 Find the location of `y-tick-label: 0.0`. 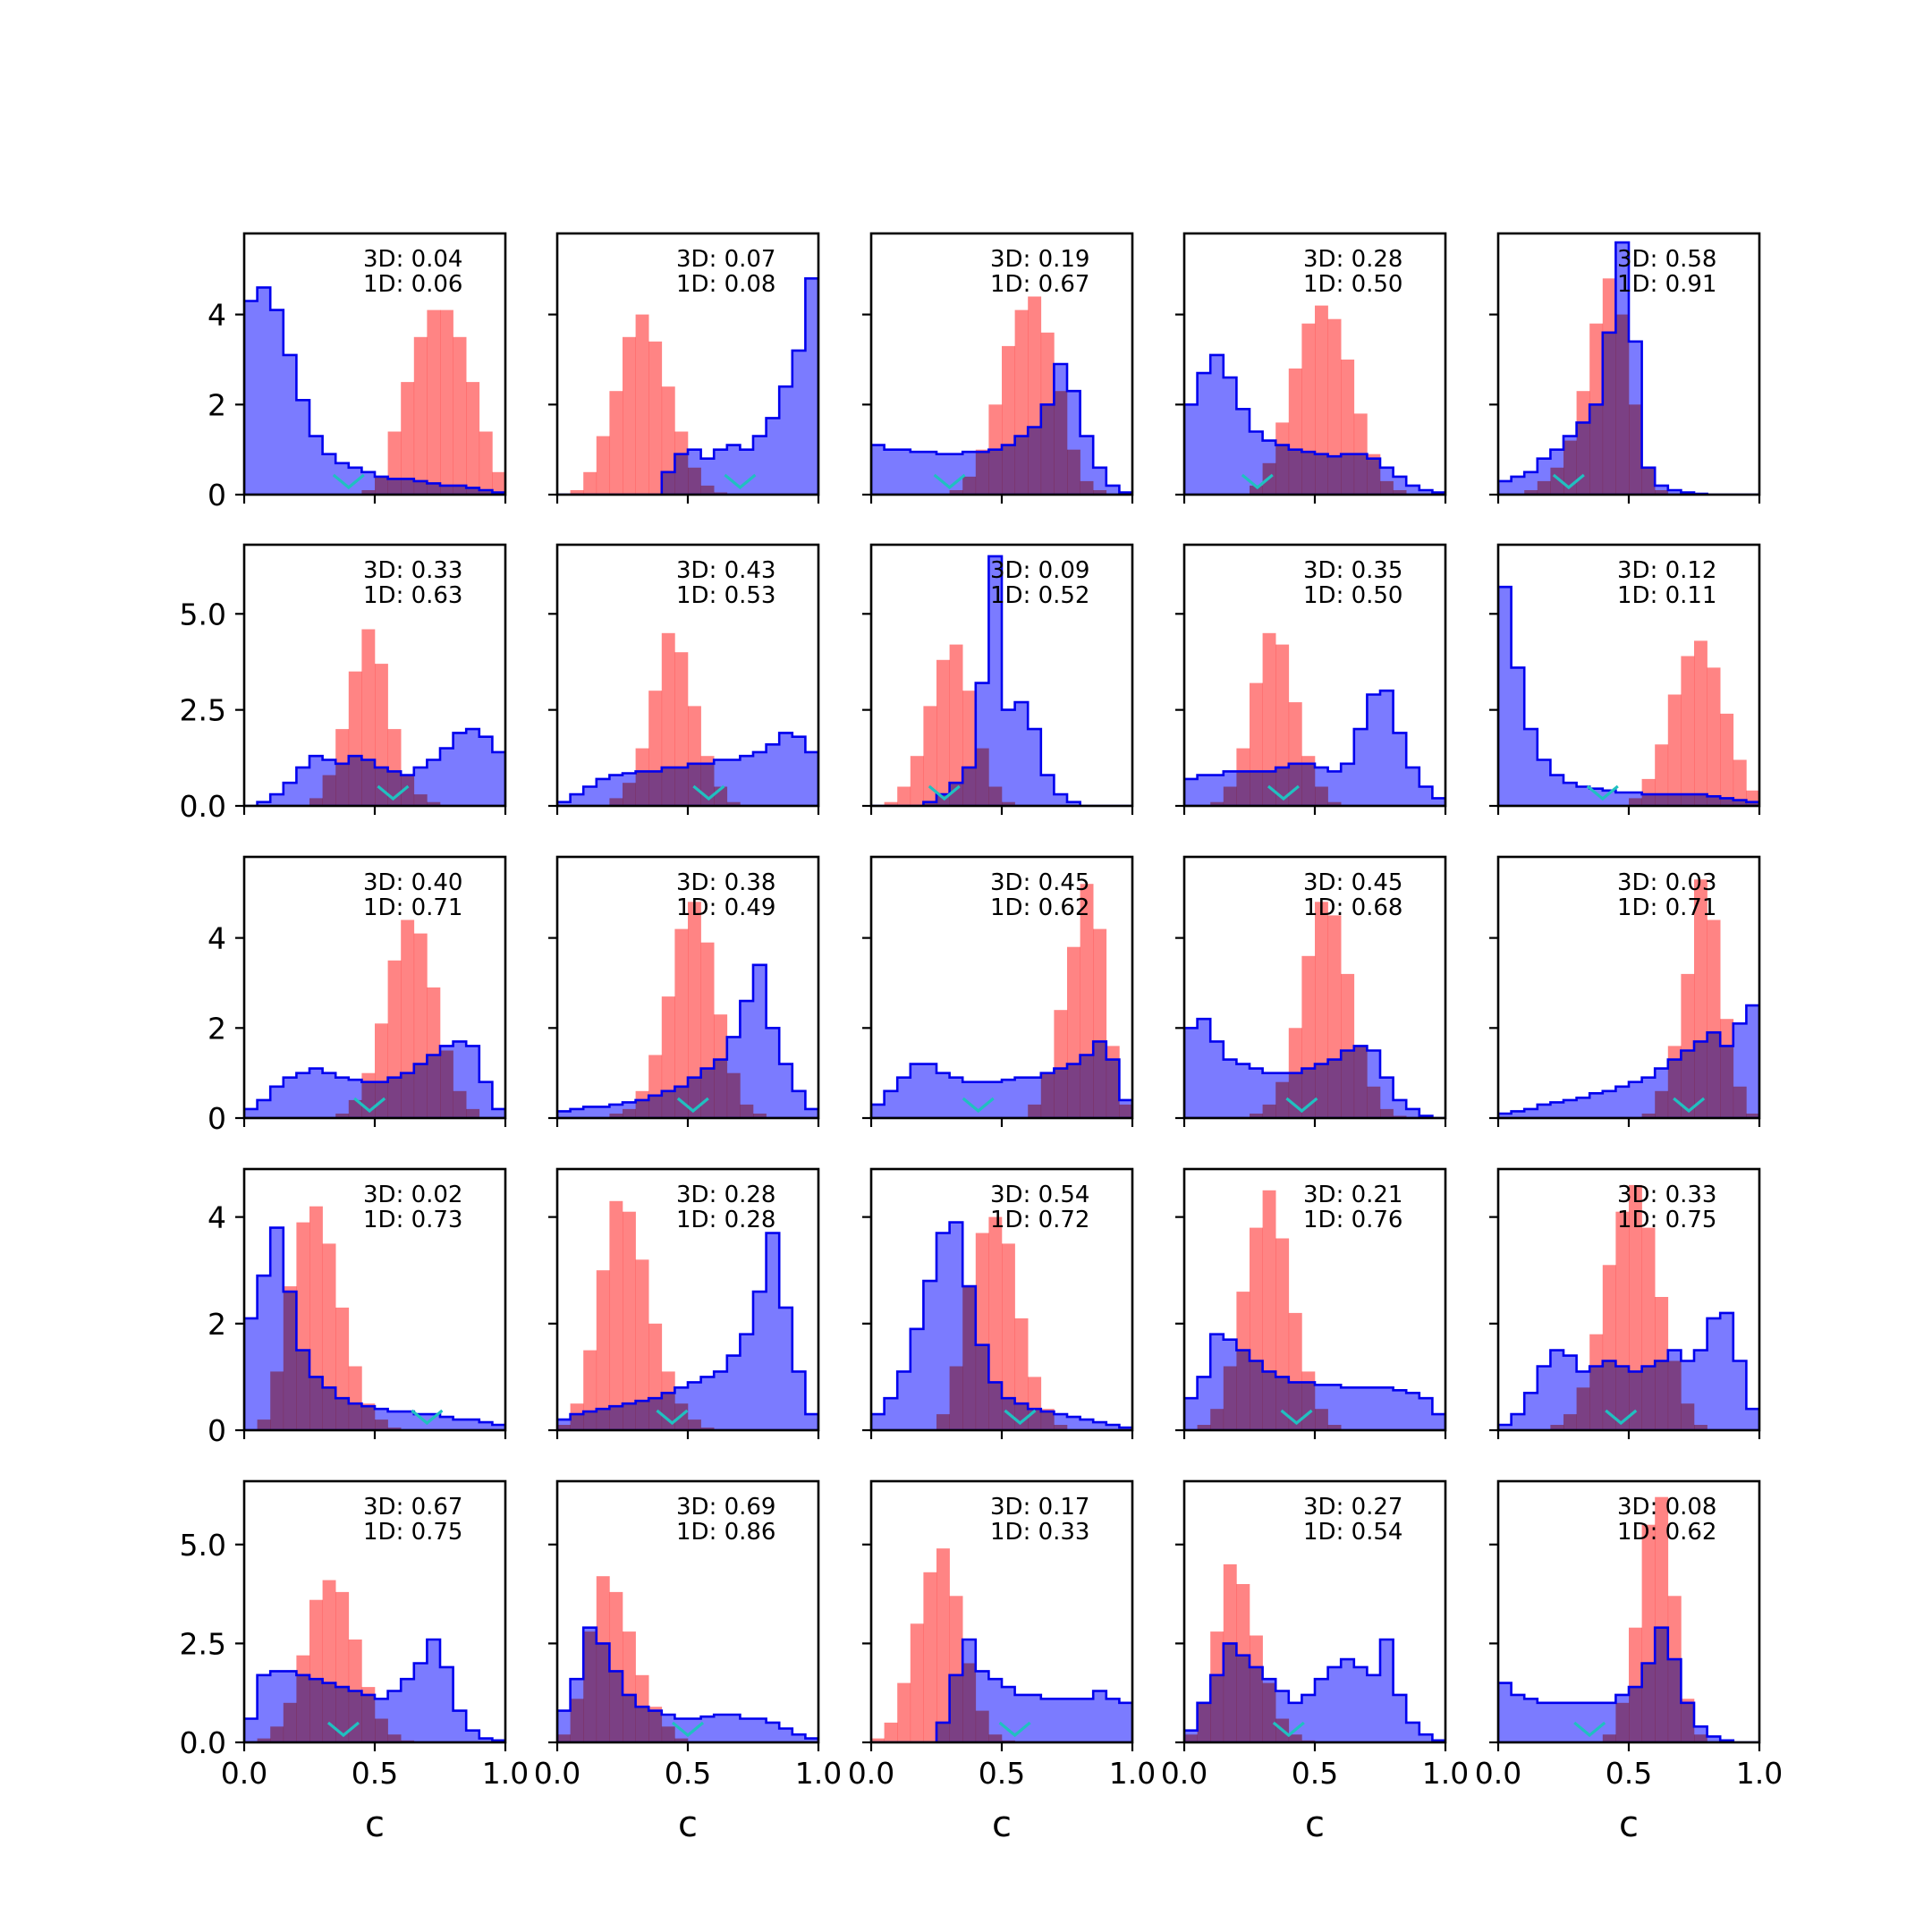

y-tick-label: 0.0 is located at coordinates (203, 806).